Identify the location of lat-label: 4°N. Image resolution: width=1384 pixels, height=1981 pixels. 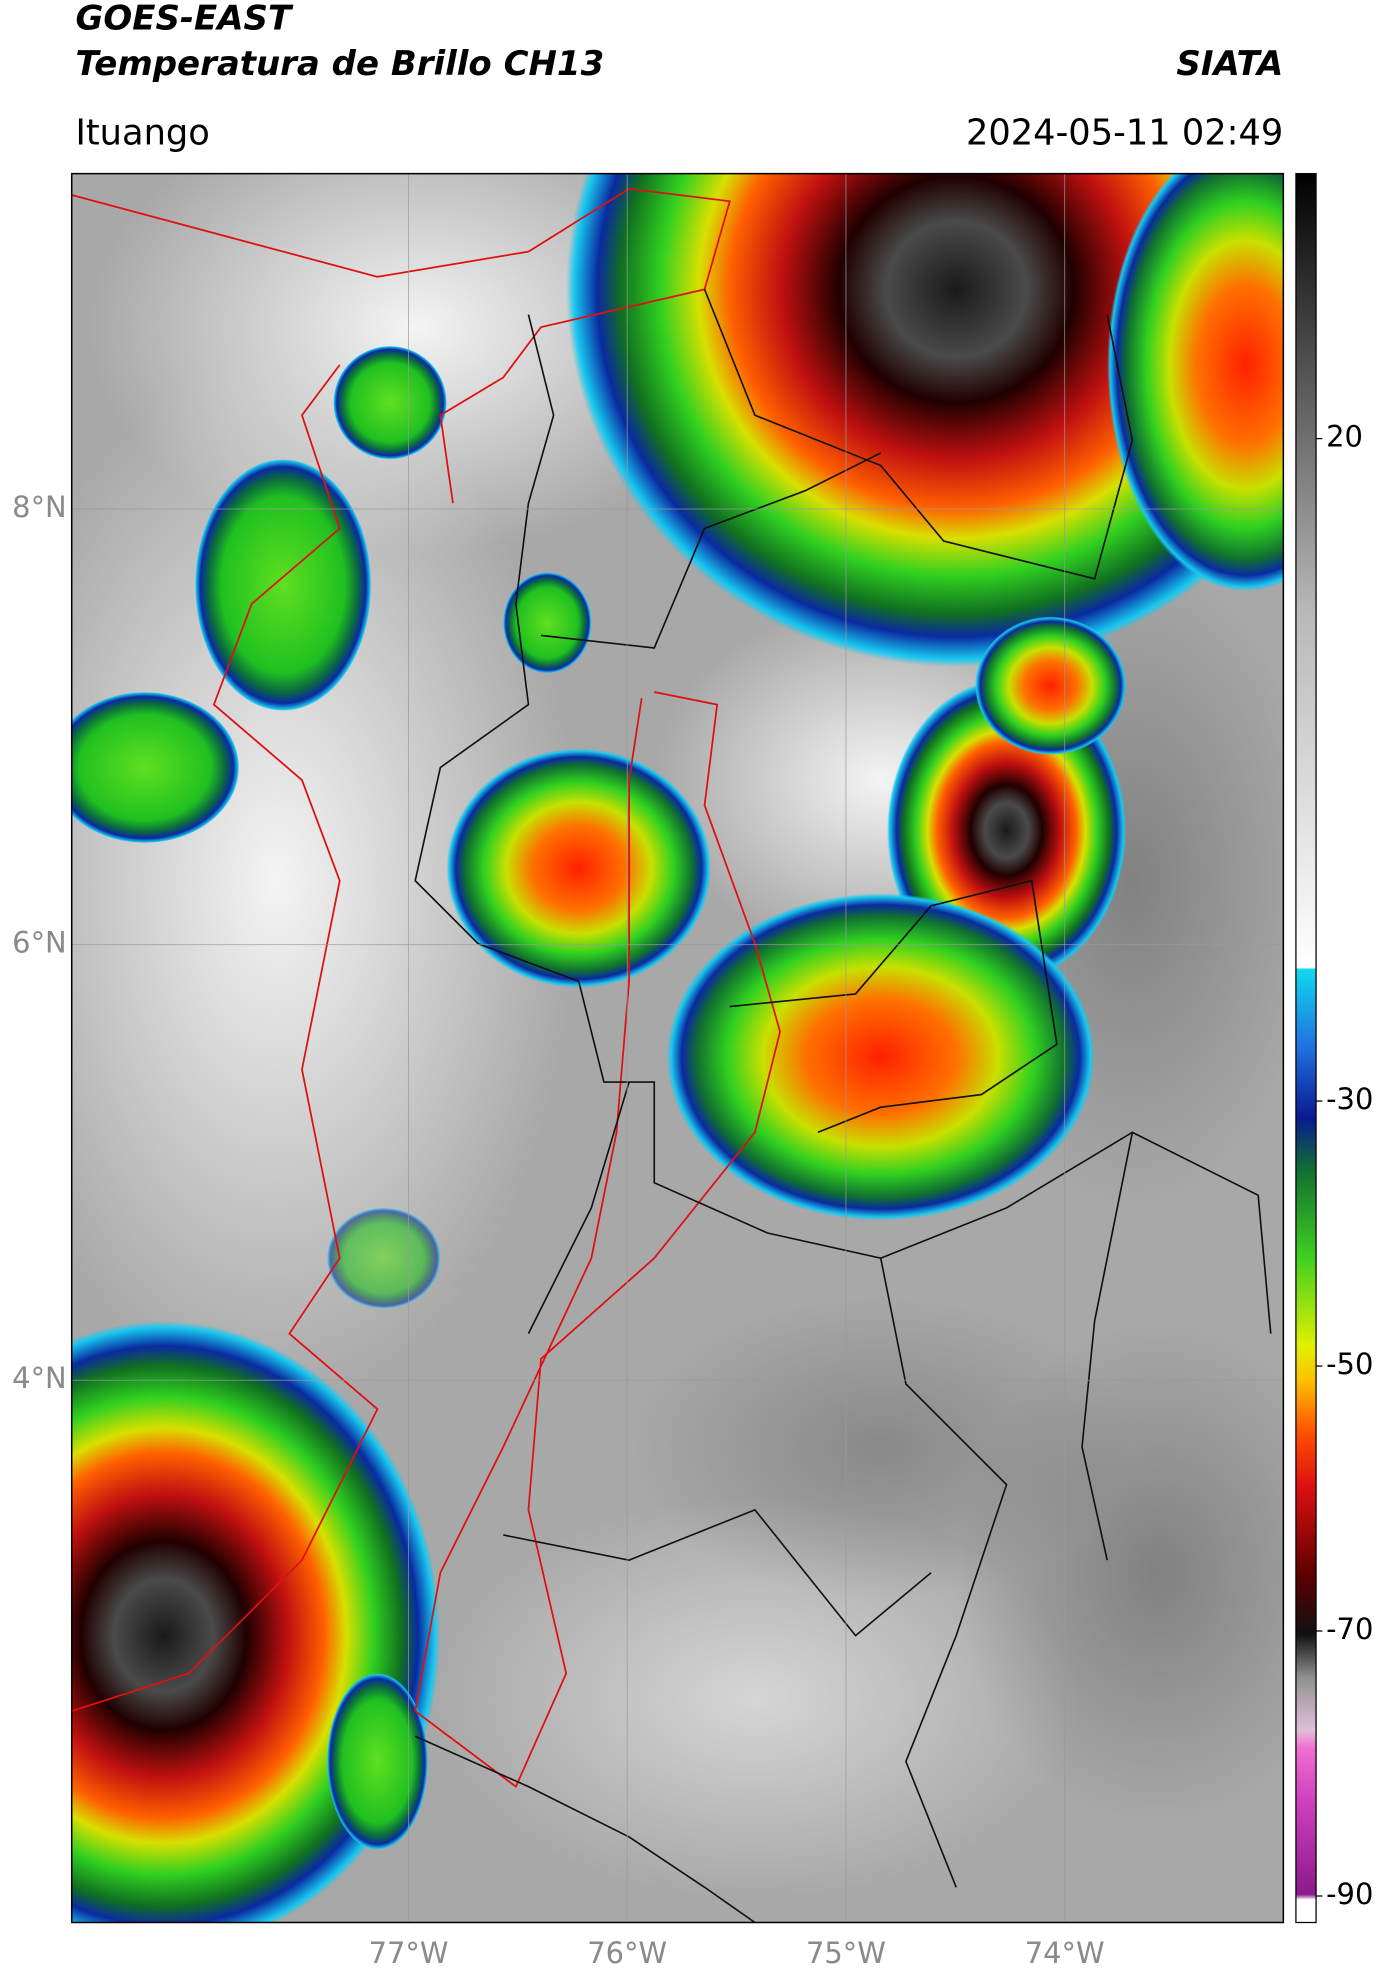
(39, 1378).